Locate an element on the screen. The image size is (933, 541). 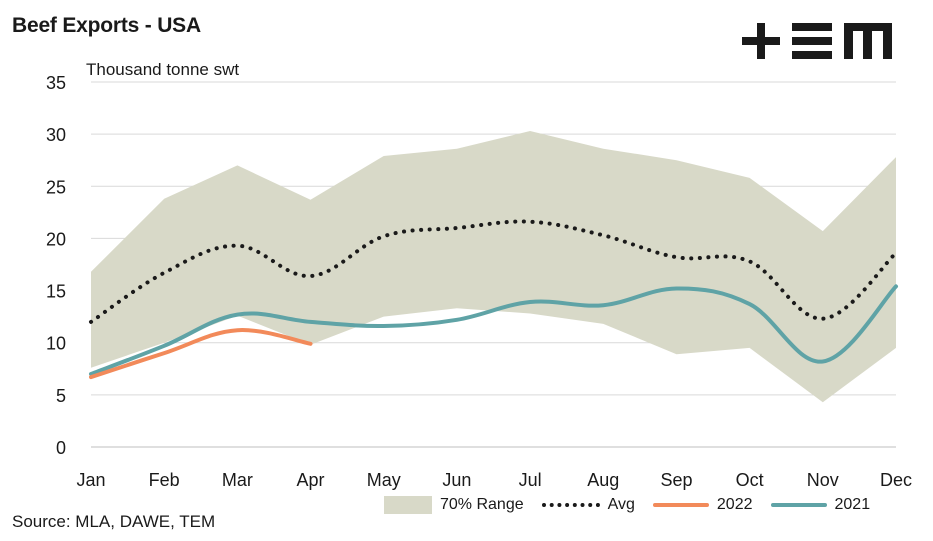
x-axis-ticks: Jan Feb Mar Apr May Jun Jul Aug Sep Oct Nov Dec is located at coordinates (494, 480).